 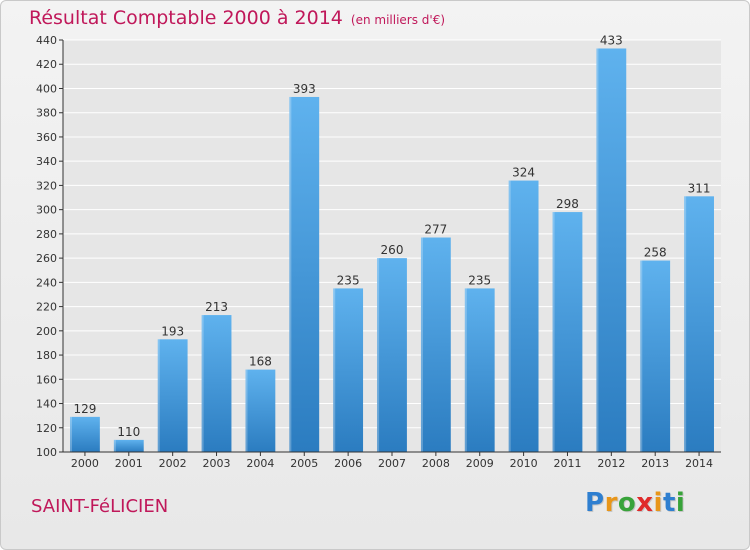 I want to click on x-tick-label: 2013, so click(x=655, y=463).